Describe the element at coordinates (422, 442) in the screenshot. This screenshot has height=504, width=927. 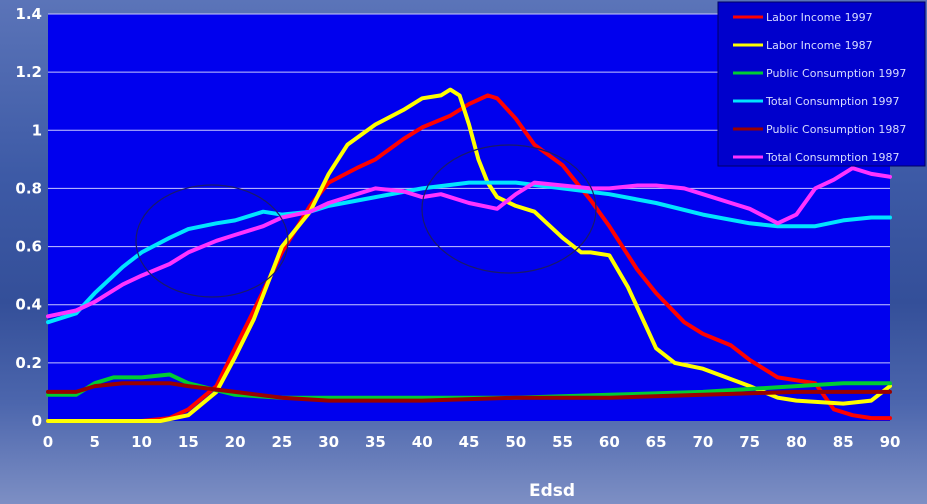
I see `x-tick-label: 40` at that location.